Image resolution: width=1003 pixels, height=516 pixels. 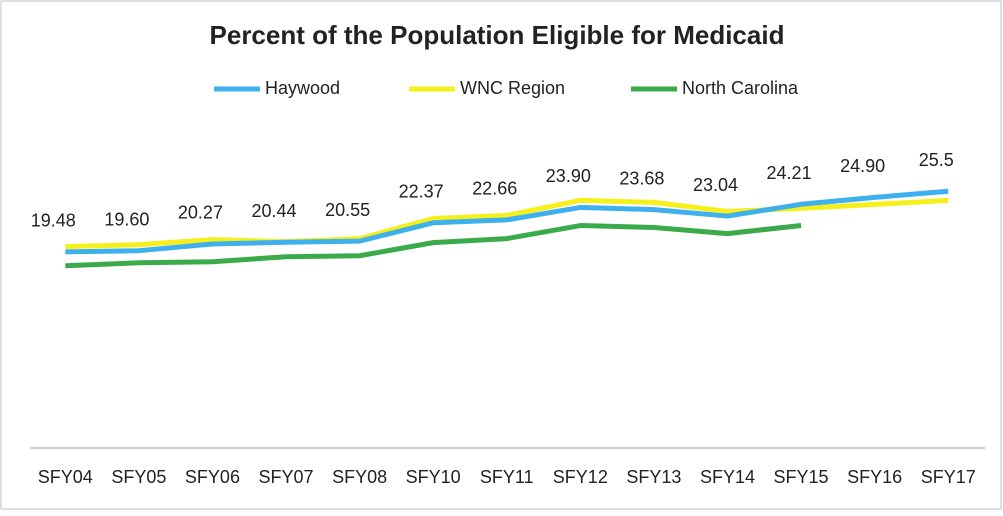 What do you see at coordinates (507, 477) in the screenshot?
I see `x-tick-label: SFY11` at bounding box center [507, 477].